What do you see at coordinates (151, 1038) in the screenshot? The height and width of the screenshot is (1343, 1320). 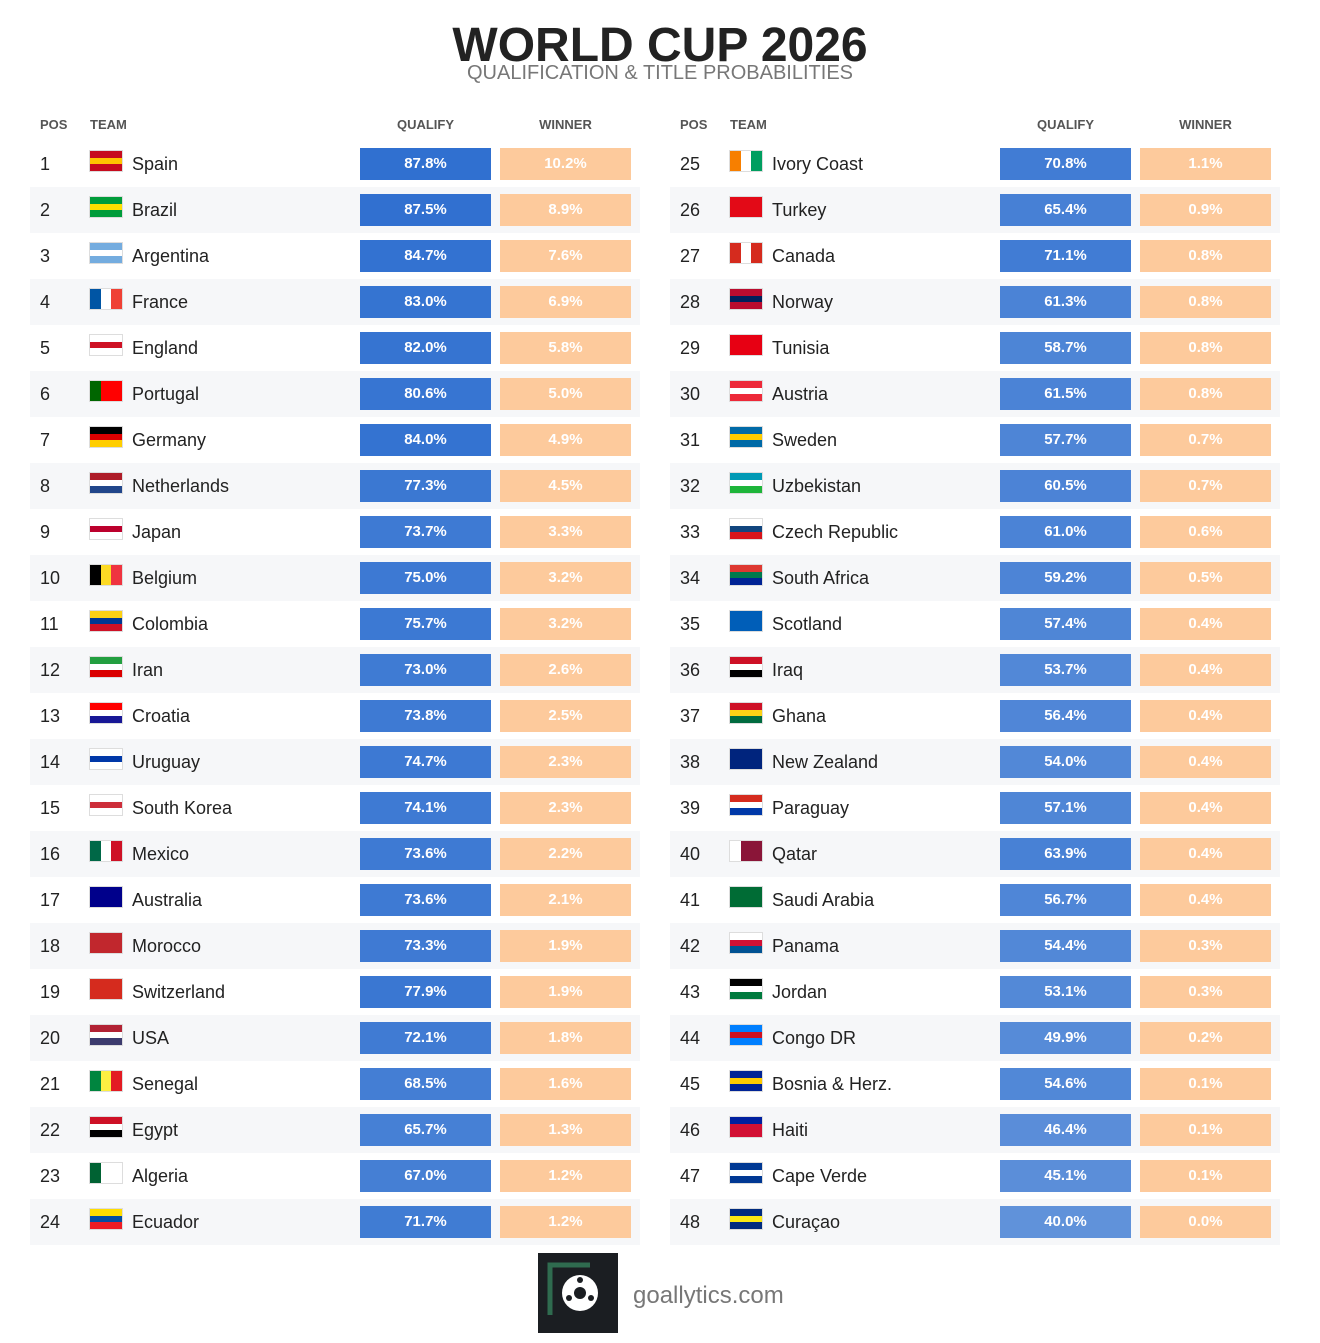 I see `team-name: USA` at bounding box center [151, 1038].